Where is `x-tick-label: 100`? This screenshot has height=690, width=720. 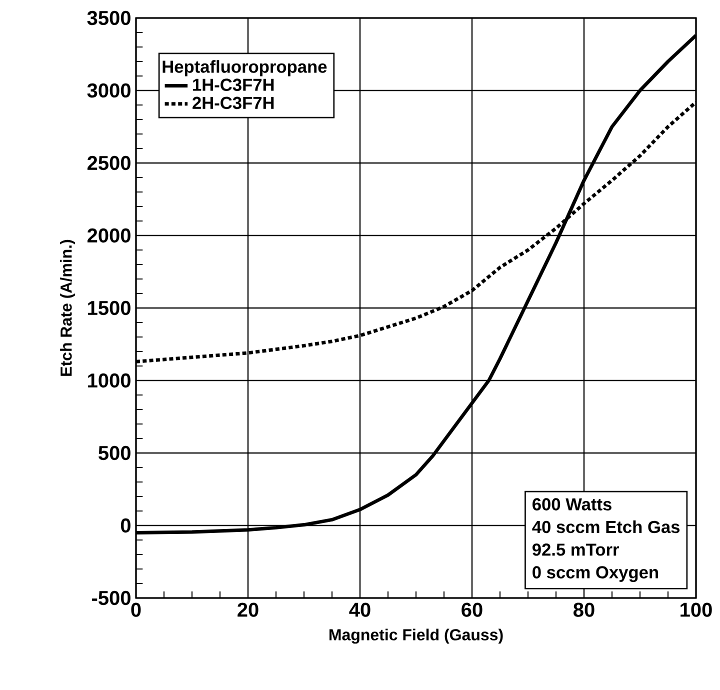
x-tick-label: 100 is located at coordinates (696, 609).